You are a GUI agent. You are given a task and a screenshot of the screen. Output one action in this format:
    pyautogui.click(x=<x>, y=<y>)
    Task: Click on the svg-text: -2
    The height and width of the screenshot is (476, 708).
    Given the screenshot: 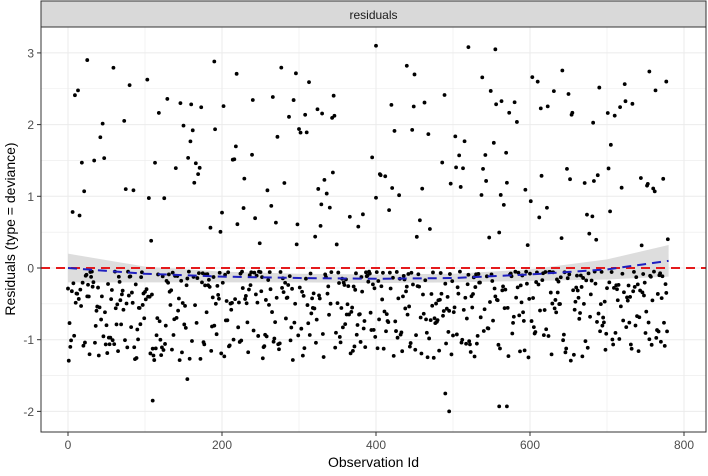 What is the action you would take?
    pyautogui.click(x=28, y=412)
    